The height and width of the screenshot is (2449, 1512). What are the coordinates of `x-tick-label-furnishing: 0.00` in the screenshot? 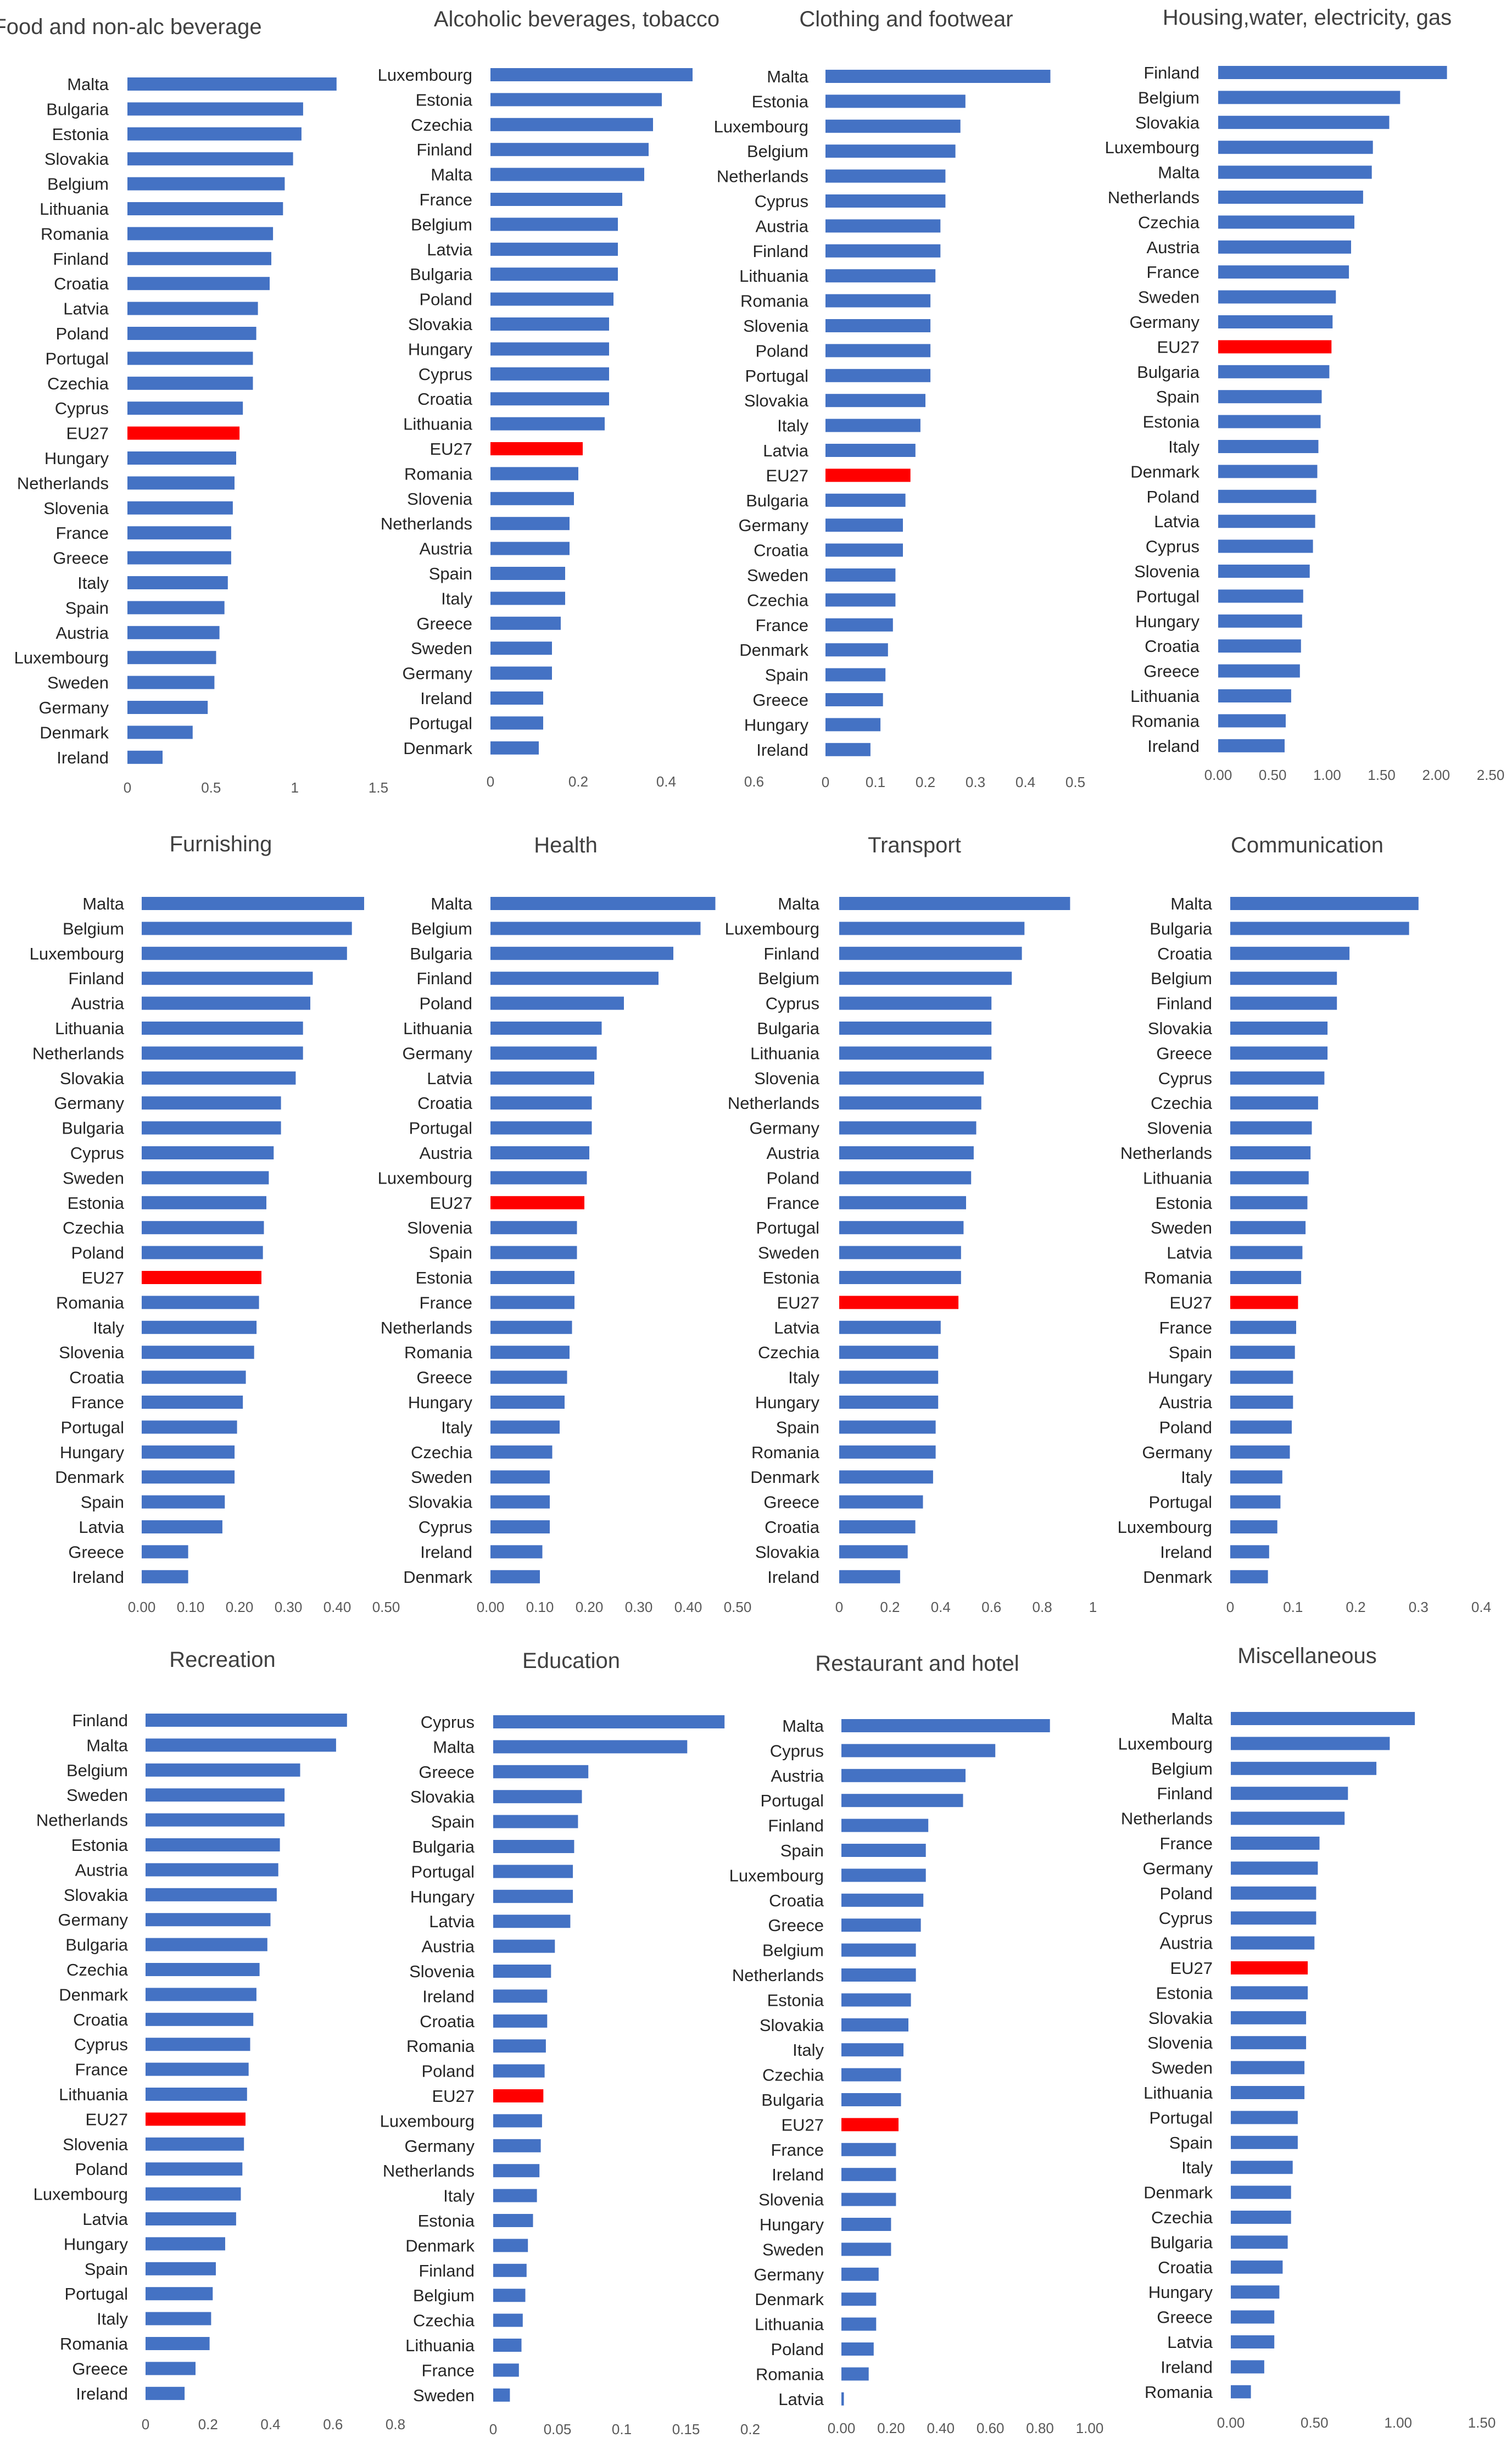 It's located at (142, 1607).